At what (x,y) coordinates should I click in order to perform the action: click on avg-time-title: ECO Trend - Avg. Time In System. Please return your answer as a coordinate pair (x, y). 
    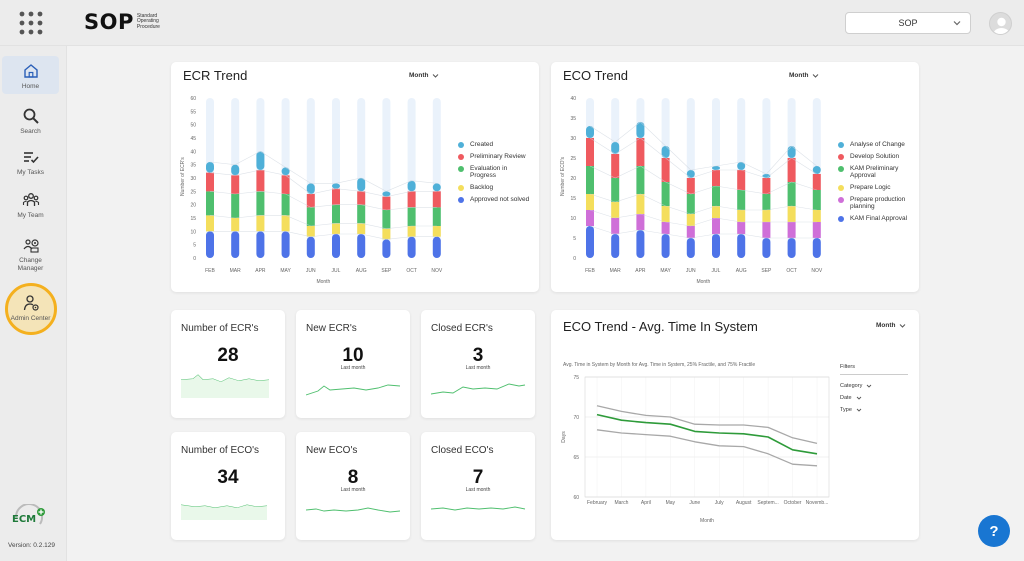
    Looking at the image, I should click on (660, 326).